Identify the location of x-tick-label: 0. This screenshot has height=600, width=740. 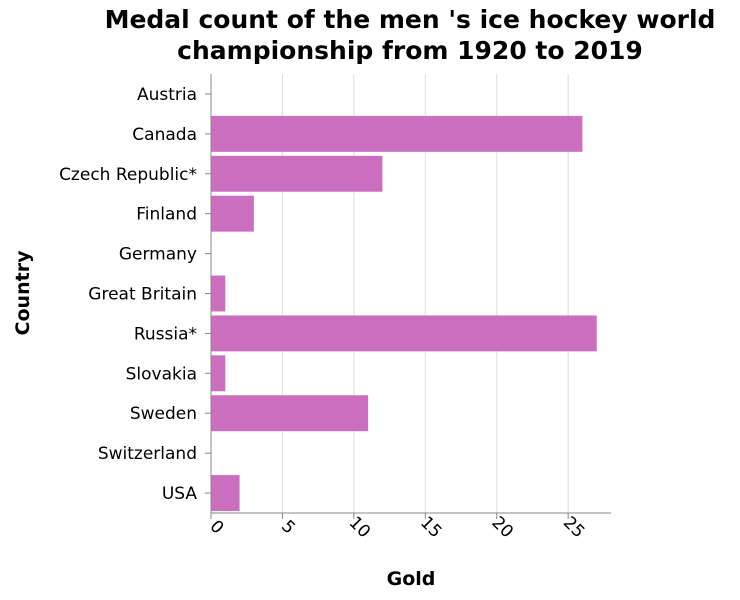
(217, 528).